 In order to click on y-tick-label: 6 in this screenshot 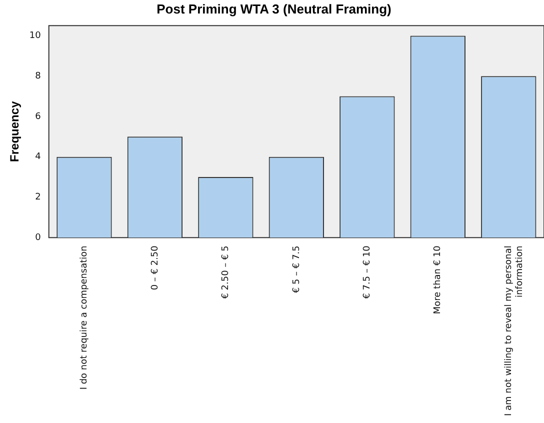, I will do `click(38, 117)`.